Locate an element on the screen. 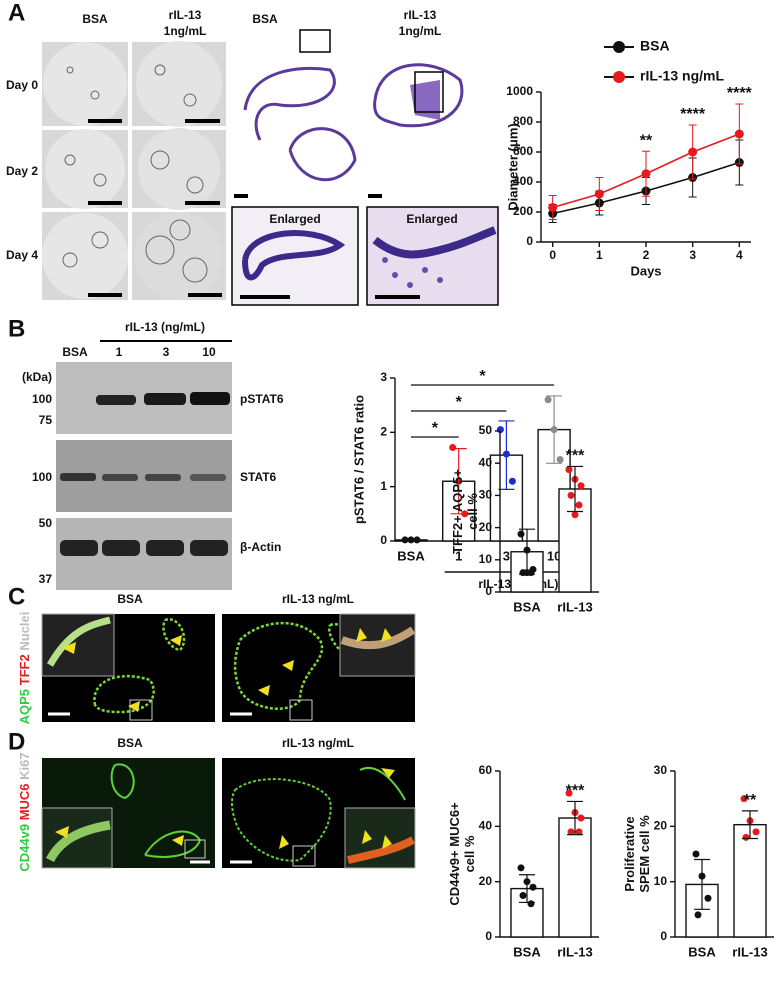 This screenshot has width=782, height=984. y-tick-label: 40 is located at coordinates (486, 462).